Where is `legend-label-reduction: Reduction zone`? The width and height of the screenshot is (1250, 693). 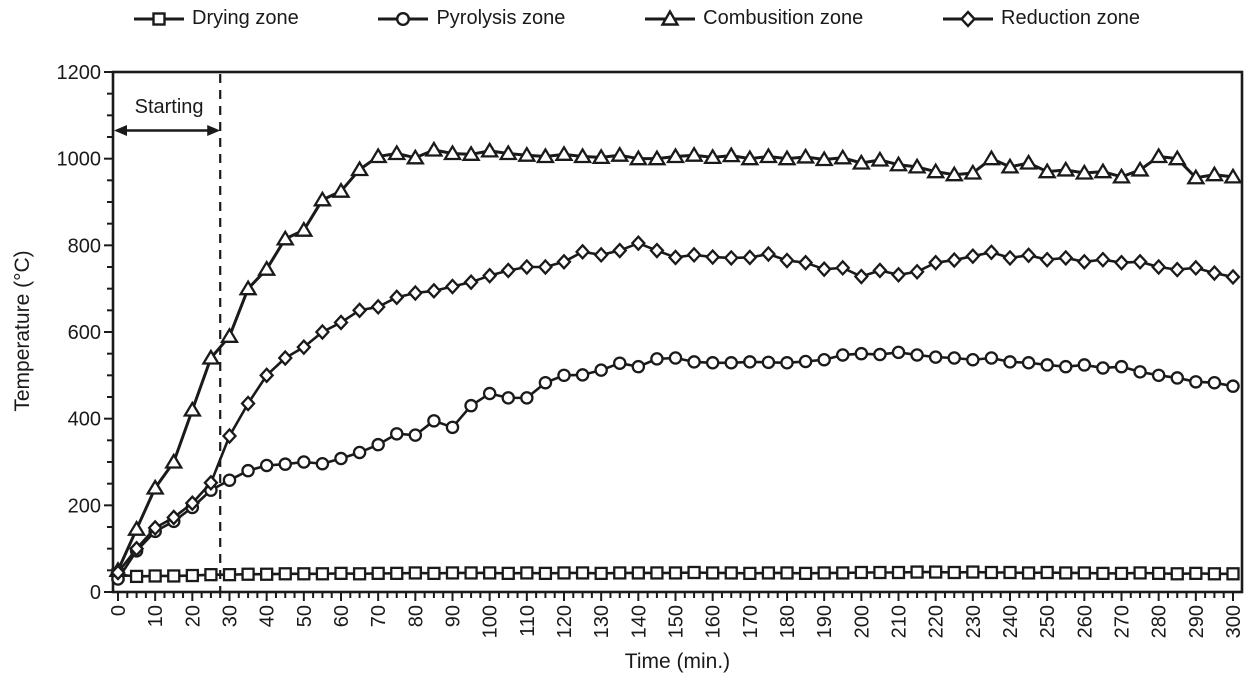
legend-label-reduction: Reduction zone is located at coordinates (1070, 18).